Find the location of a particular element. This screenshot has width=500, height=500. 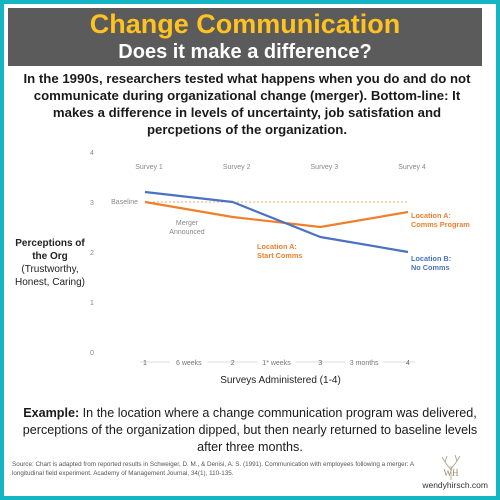

survey-label: Survey 1 is located at coordinates (149, 167).